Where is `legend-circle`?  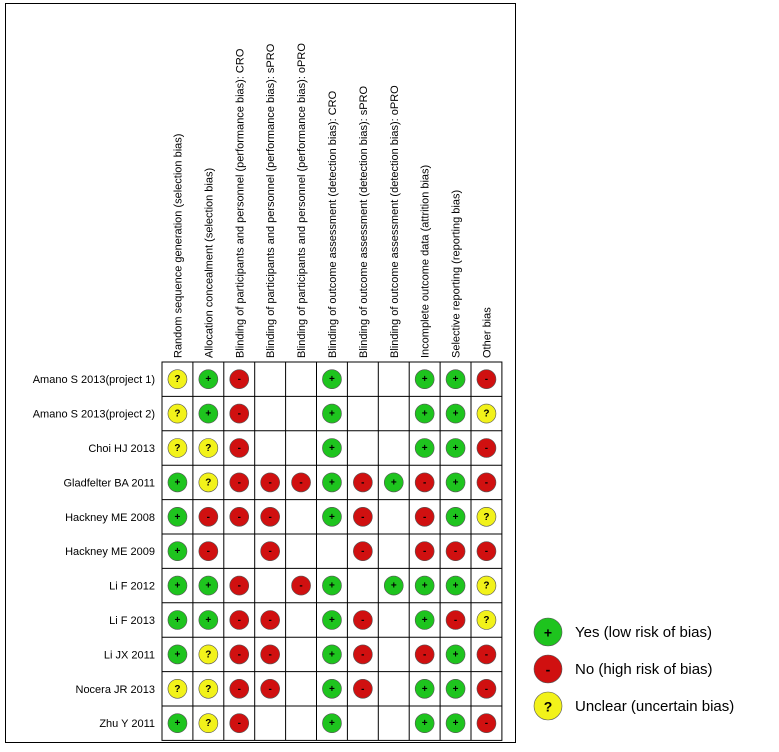
legend-circle is located at coordinates (548, 669).